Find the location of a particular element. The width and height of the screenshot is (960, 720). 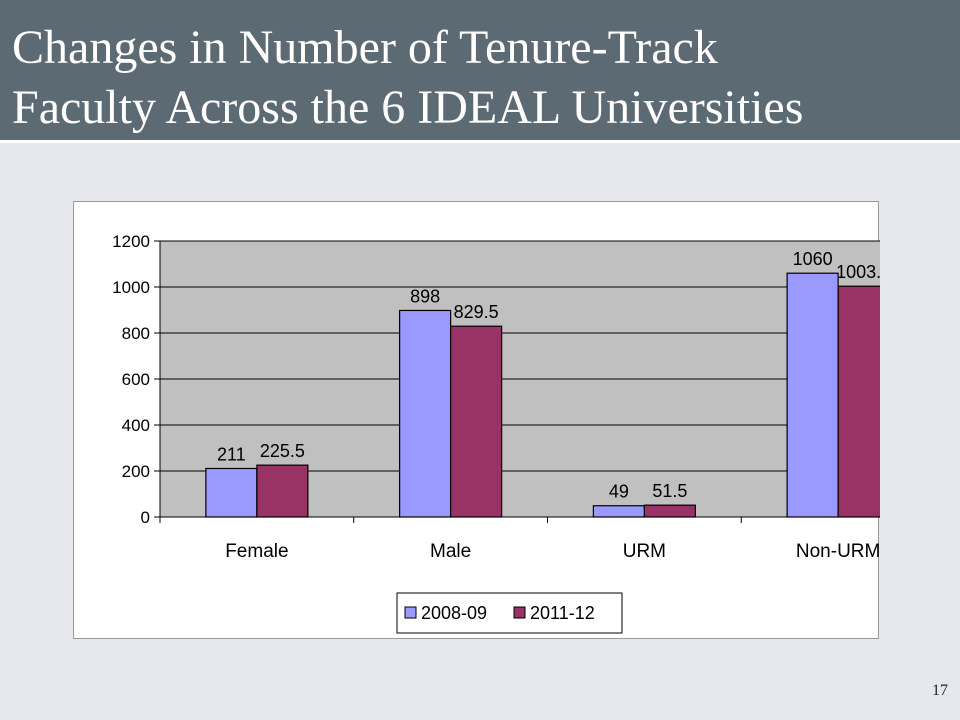

data-label: 898 is located at coordinates (425, 296).